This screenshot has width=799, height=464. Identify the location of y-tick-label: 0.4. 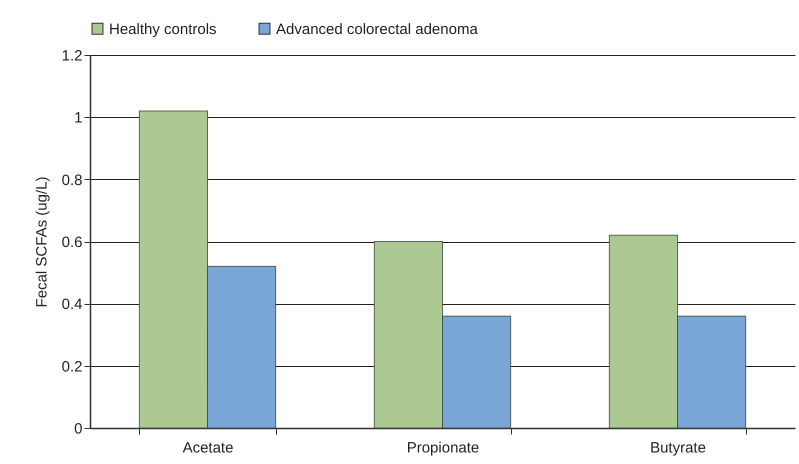
(72, 305).